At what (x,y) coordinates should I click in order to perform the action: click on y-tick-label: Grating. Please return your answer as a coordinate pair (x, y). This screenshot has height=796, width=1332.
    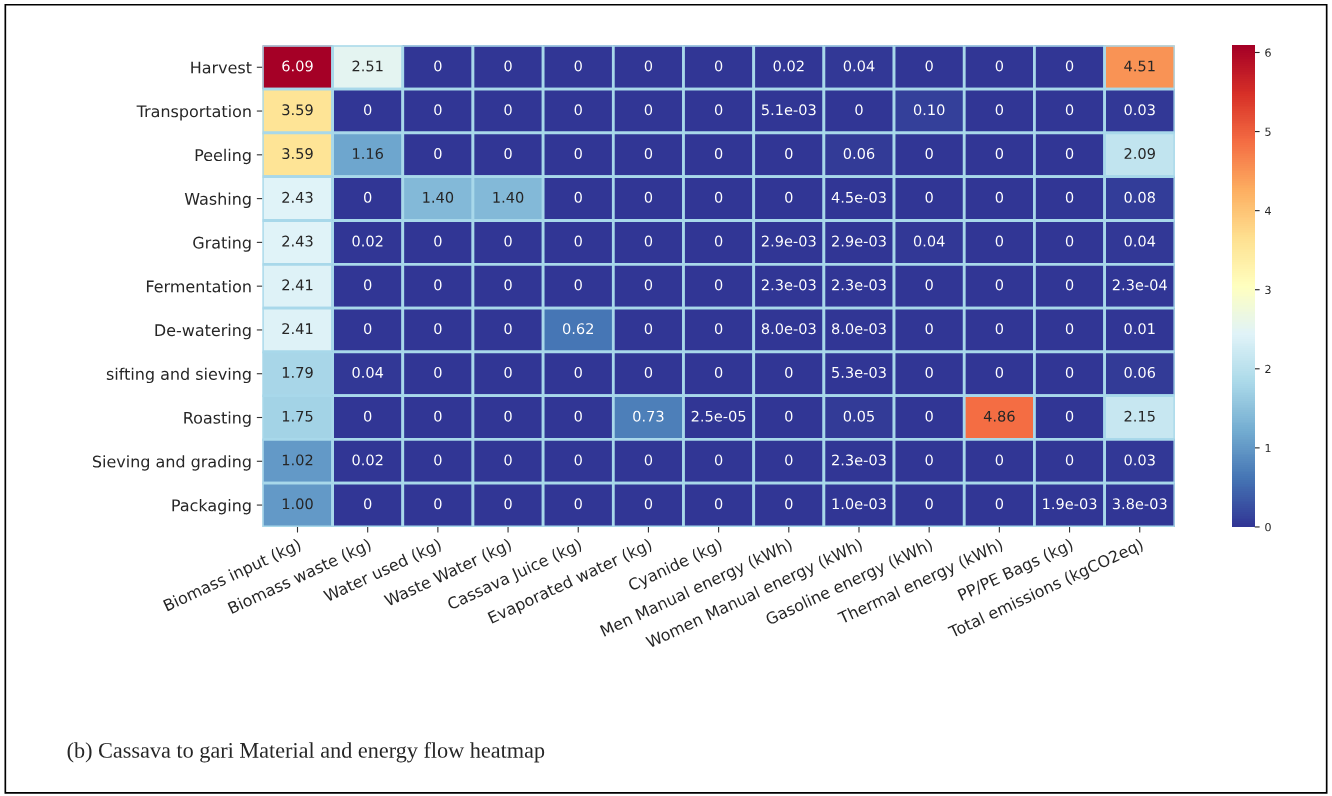
    Looking at the image, I should click on (222, 244).